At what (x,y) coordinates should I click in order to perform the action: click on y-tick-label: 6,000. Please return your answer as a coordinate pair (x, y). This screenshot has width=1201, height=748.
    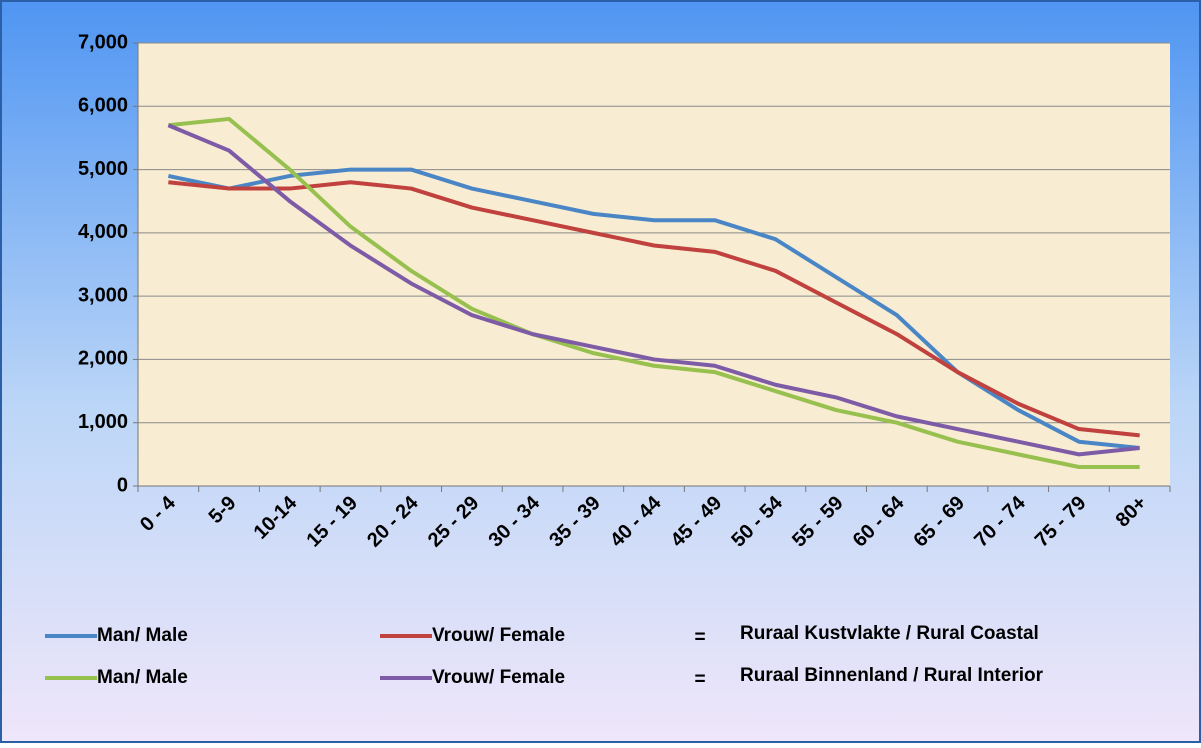
    Looking at the image, I should click on (103, 106).